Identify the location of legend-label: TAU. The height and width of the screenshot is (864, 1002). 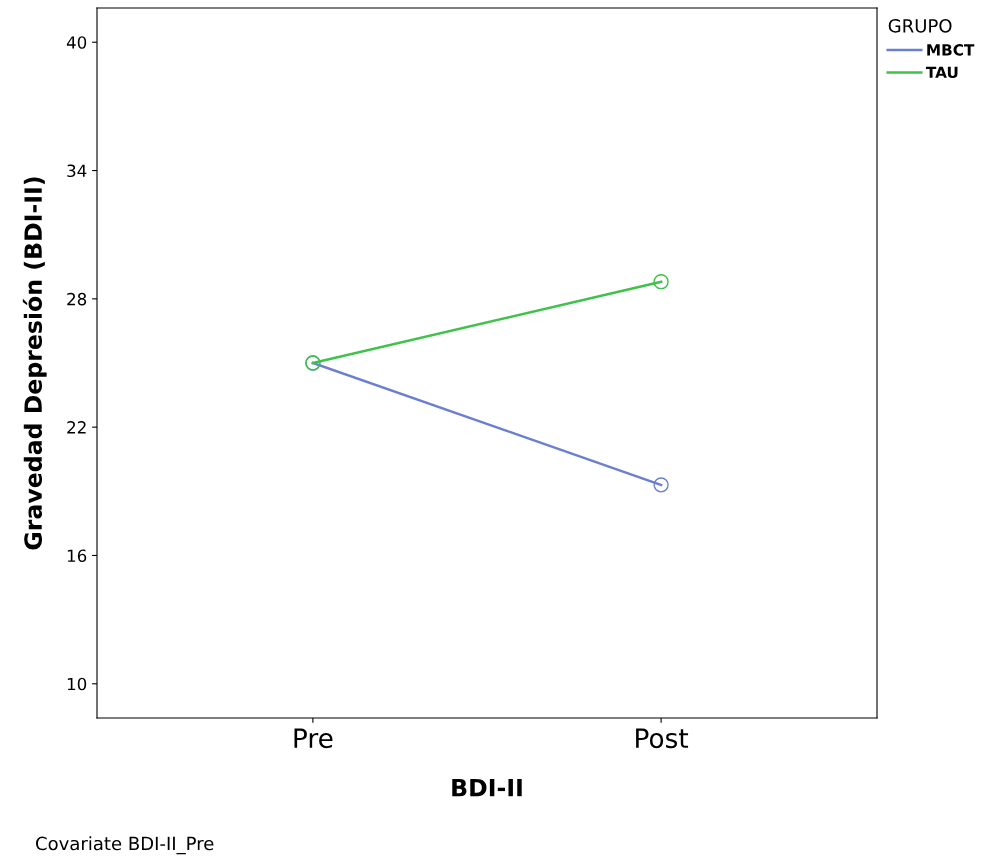
(941, 72).